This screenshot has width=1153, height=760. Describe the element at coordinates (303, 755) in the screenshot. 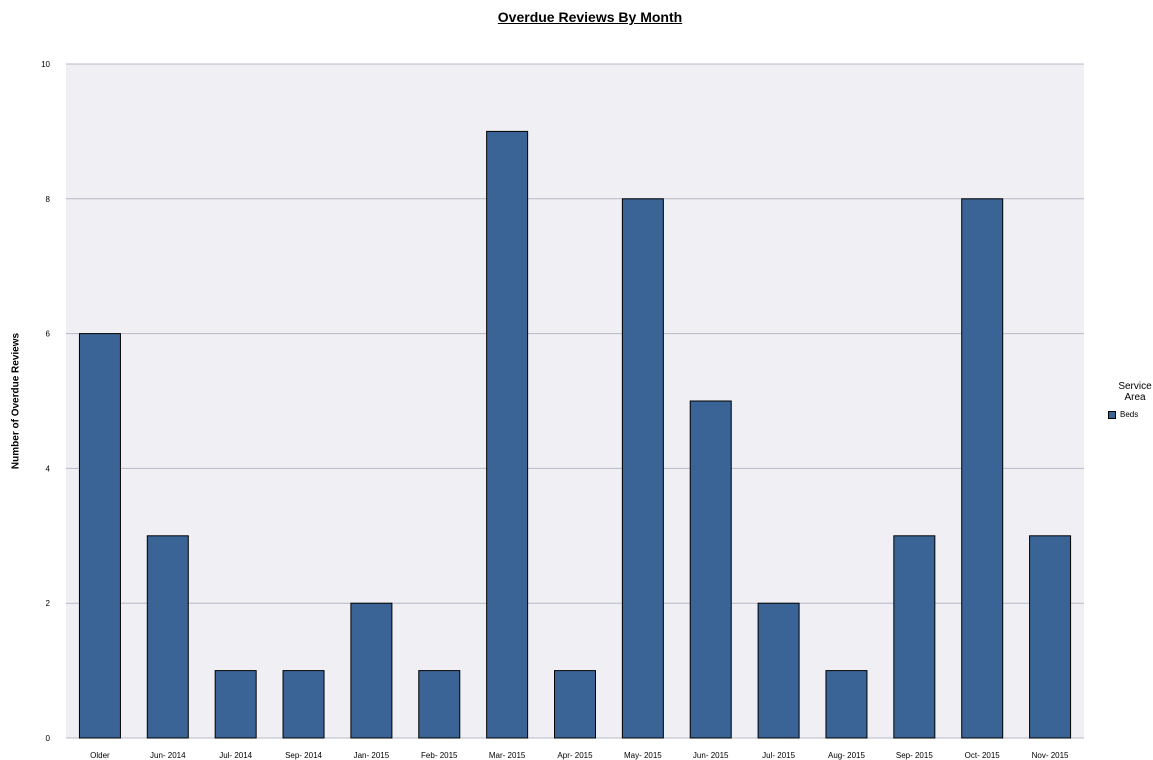

I see `x-tick-label: Sep- 2014` at that location.